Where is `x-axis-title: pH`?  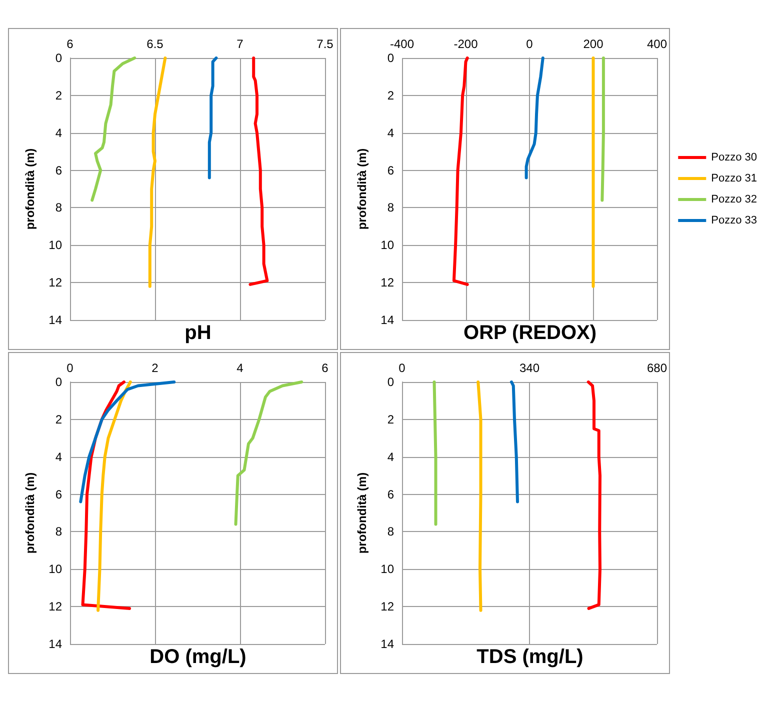 x-axis-title: pH is located at coordinates (198, 333).